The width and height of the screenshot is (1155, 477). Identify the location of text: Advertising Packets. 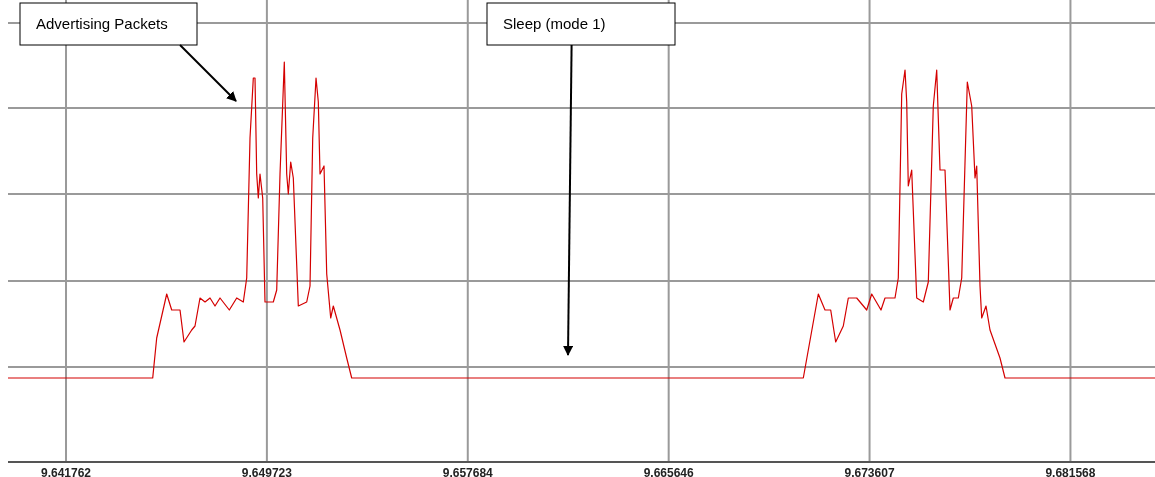
(102, 23).